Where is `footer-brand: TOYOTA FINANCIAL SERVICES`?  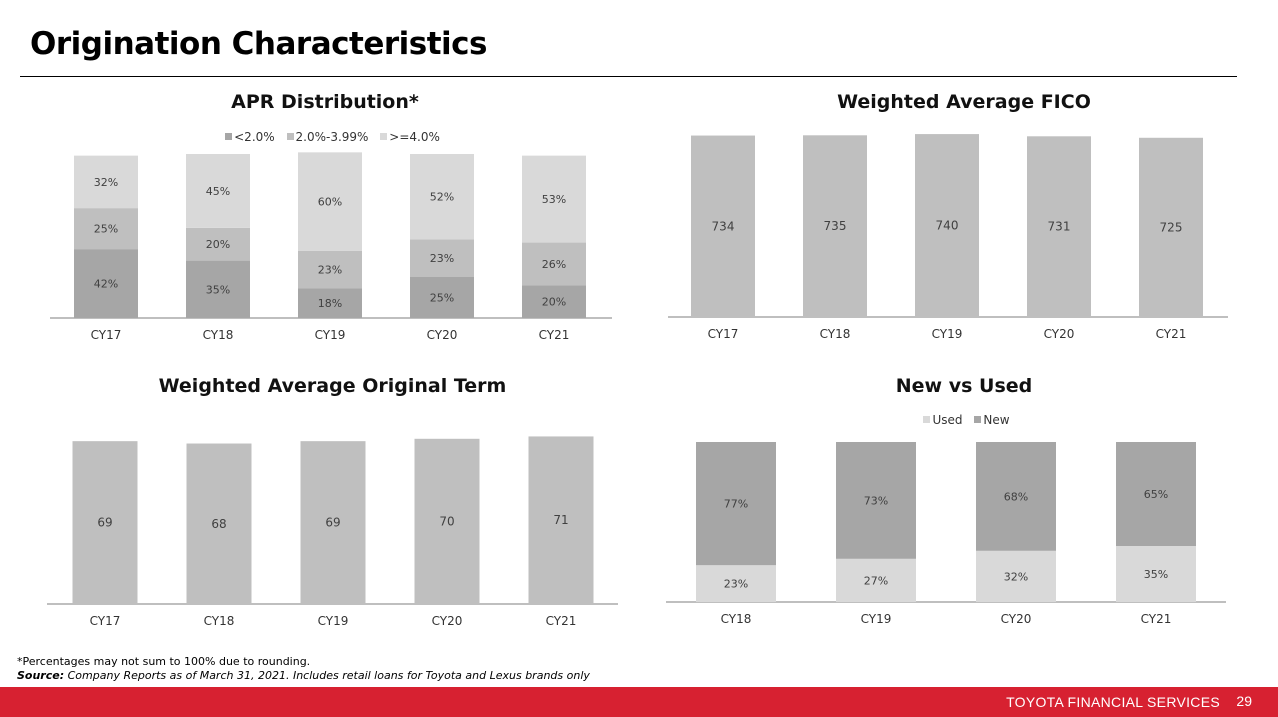
footer-brand: TOYOTA FINANCIAL SERVICES is located at coordinates (1113, 702).